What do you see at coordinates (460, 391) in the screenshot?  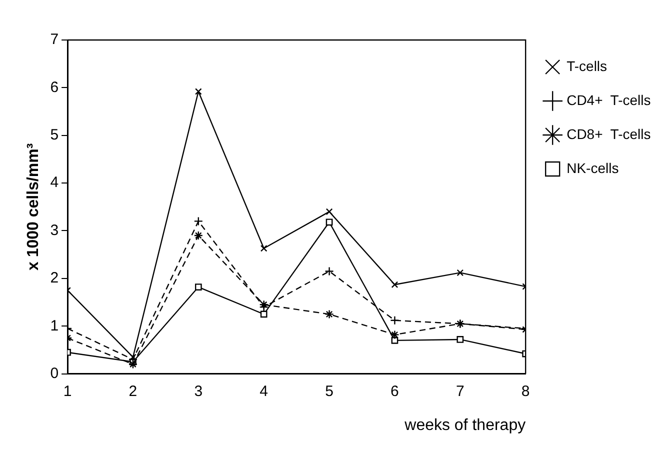 I see `x-tick-label: 7` at bounding box center [460, 391].